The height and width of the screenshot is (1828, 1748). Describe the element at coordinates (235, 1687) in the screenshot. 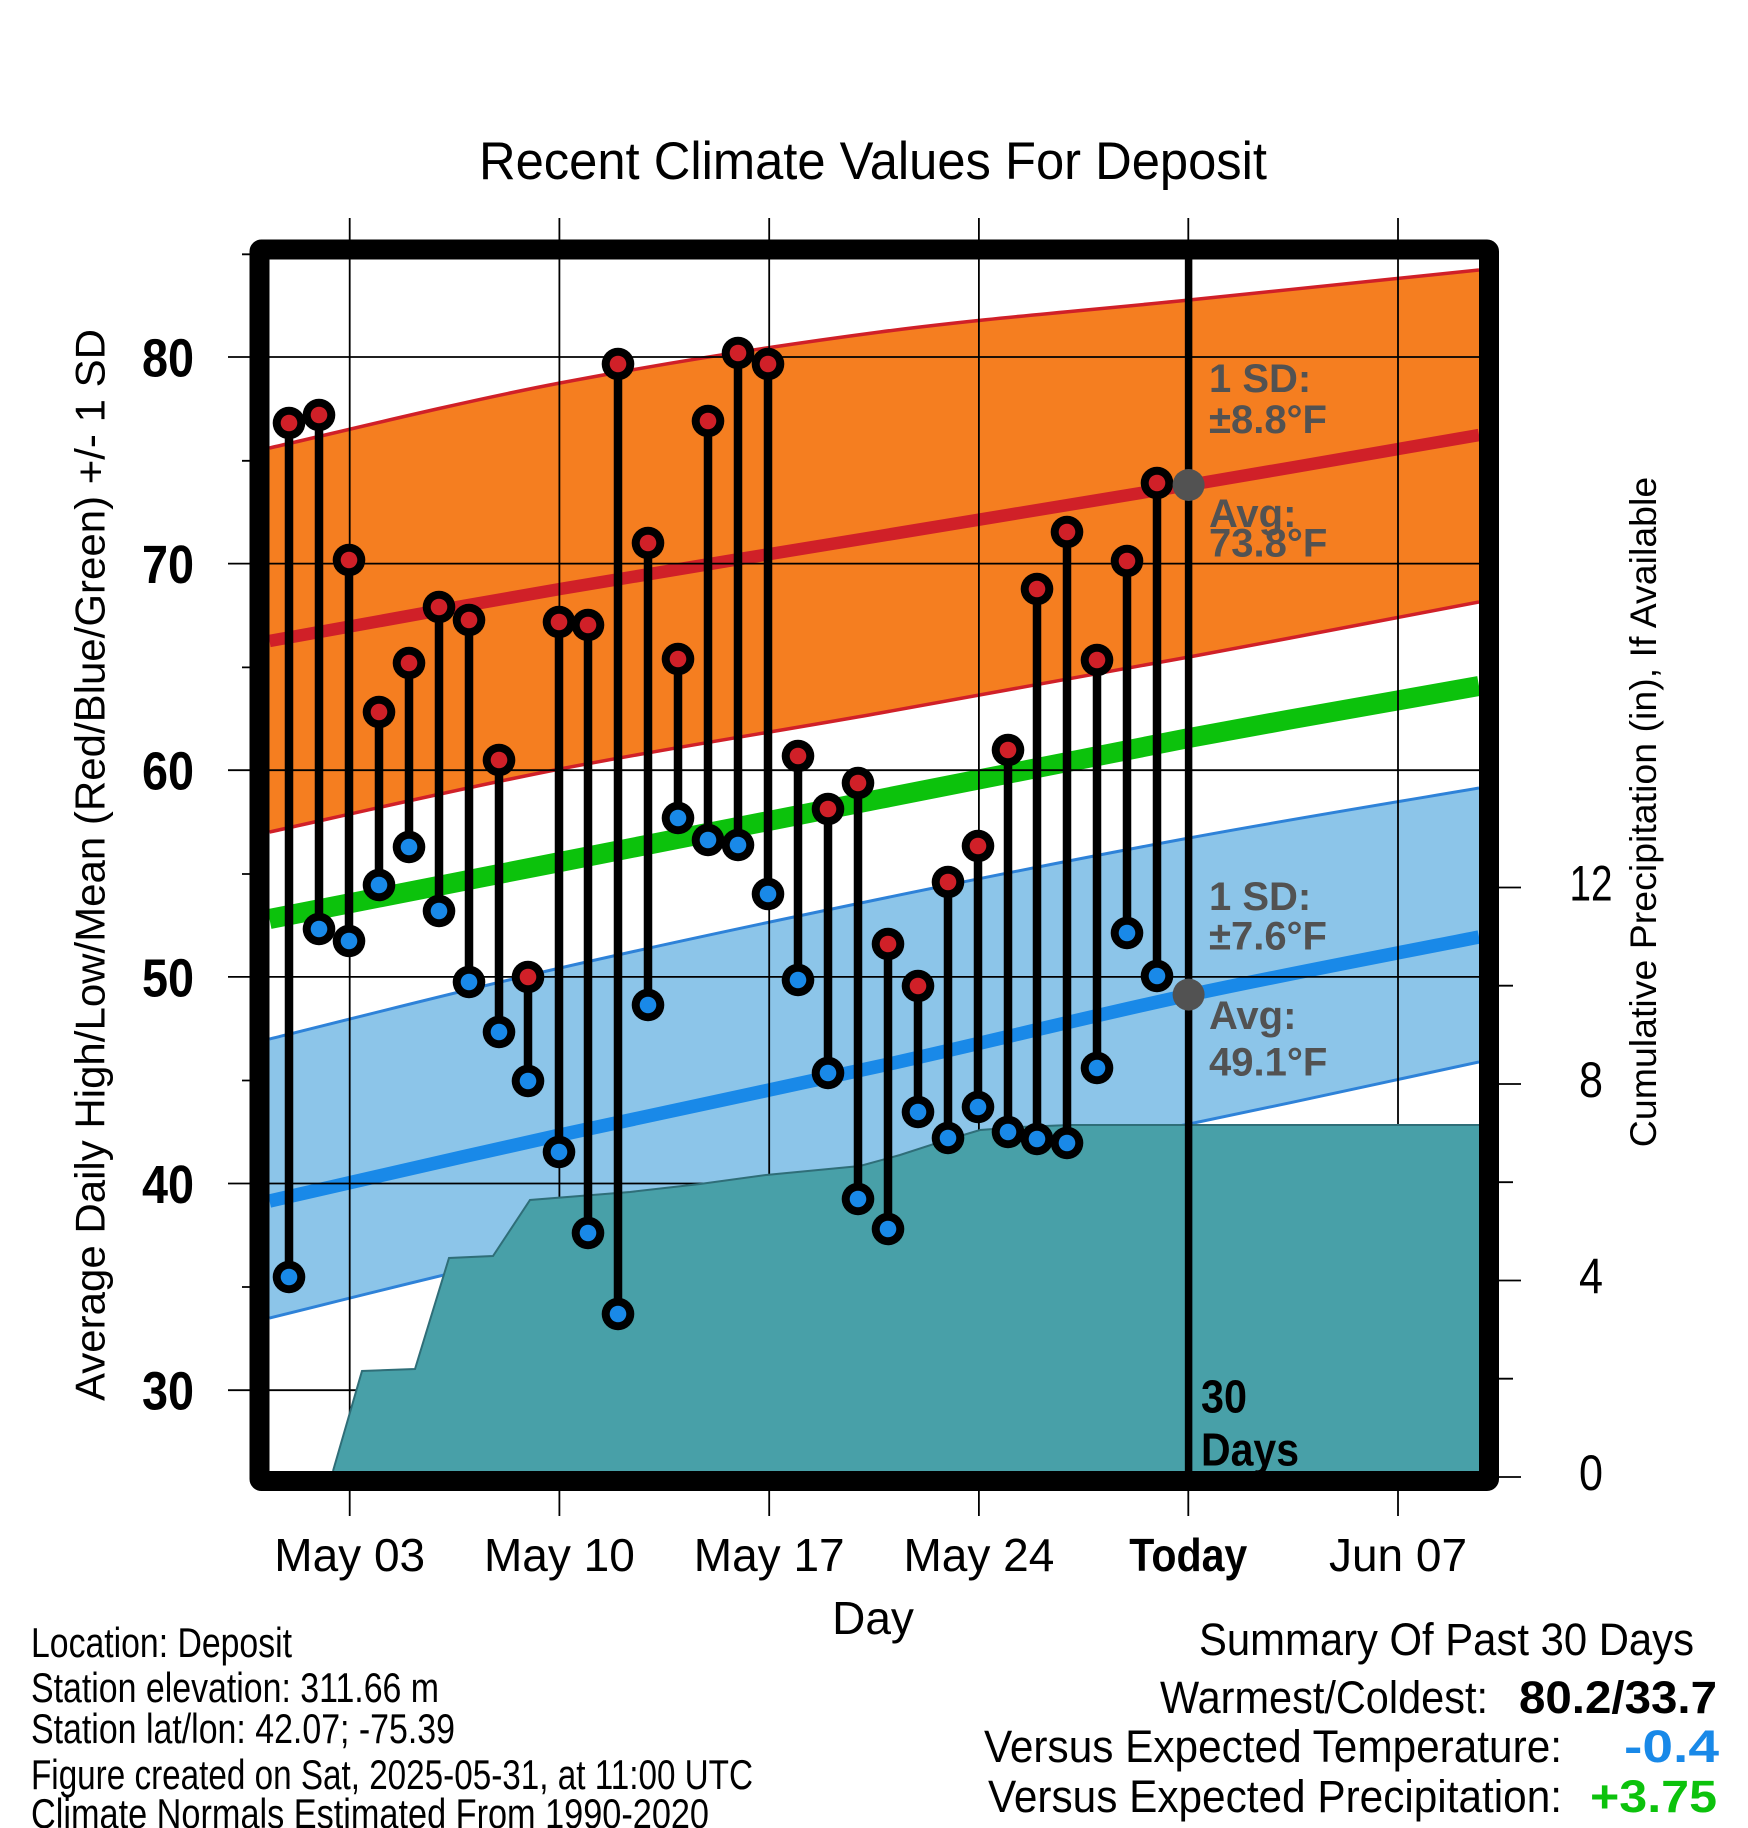

I see `svg-text: Station elevation: 311.66 m` at that location.